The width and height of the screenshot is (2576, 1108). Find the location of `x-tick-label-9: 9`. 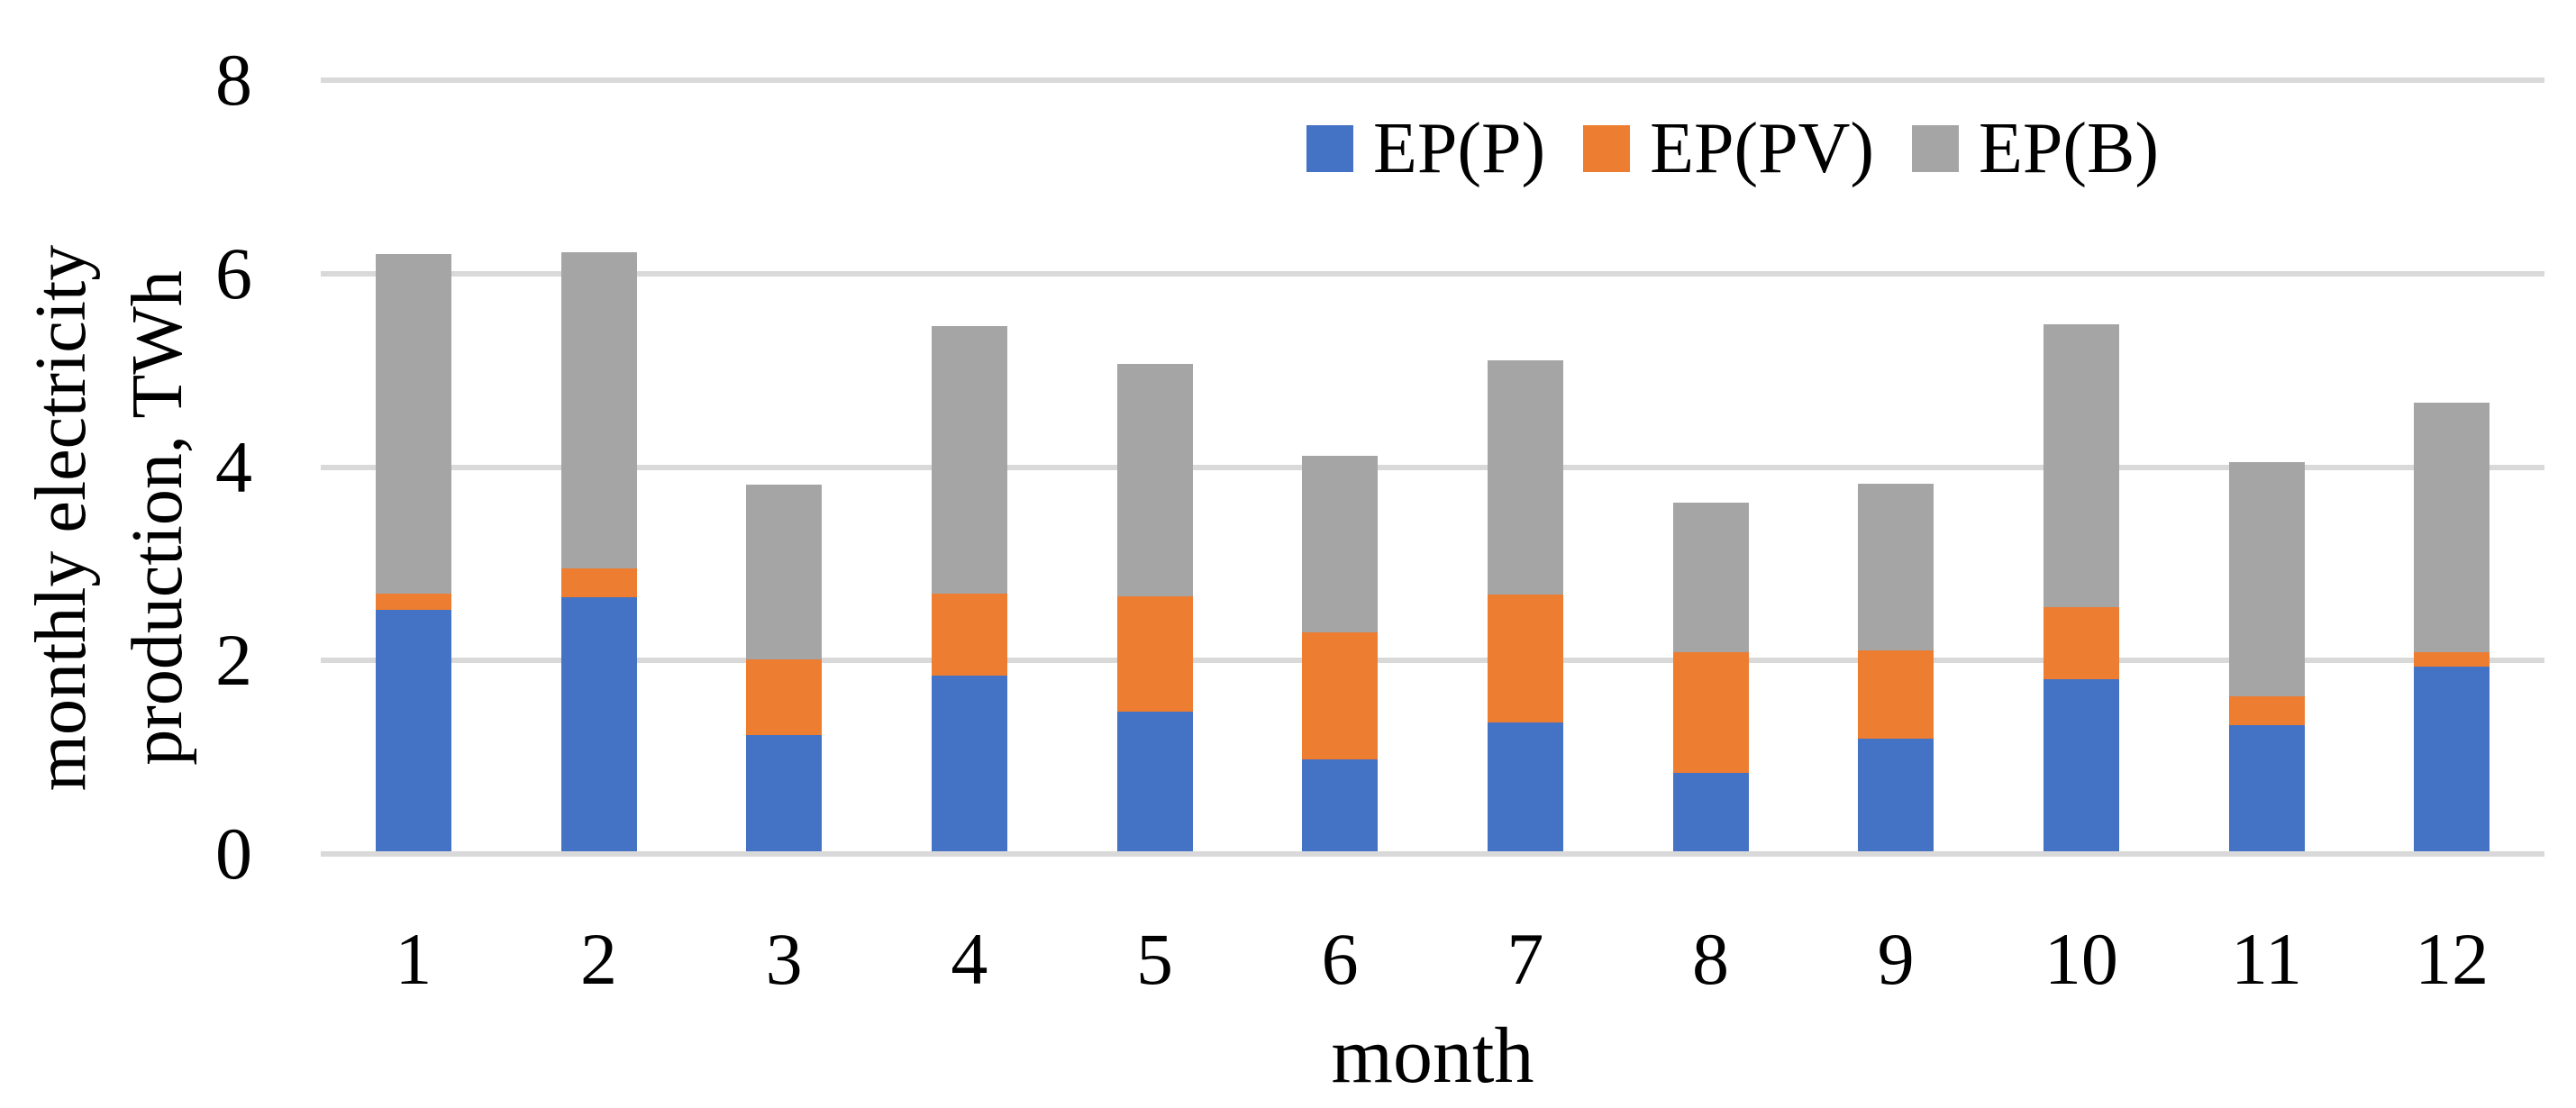

x-tick-label-9: 9 is located at coordinates (1896, 959).